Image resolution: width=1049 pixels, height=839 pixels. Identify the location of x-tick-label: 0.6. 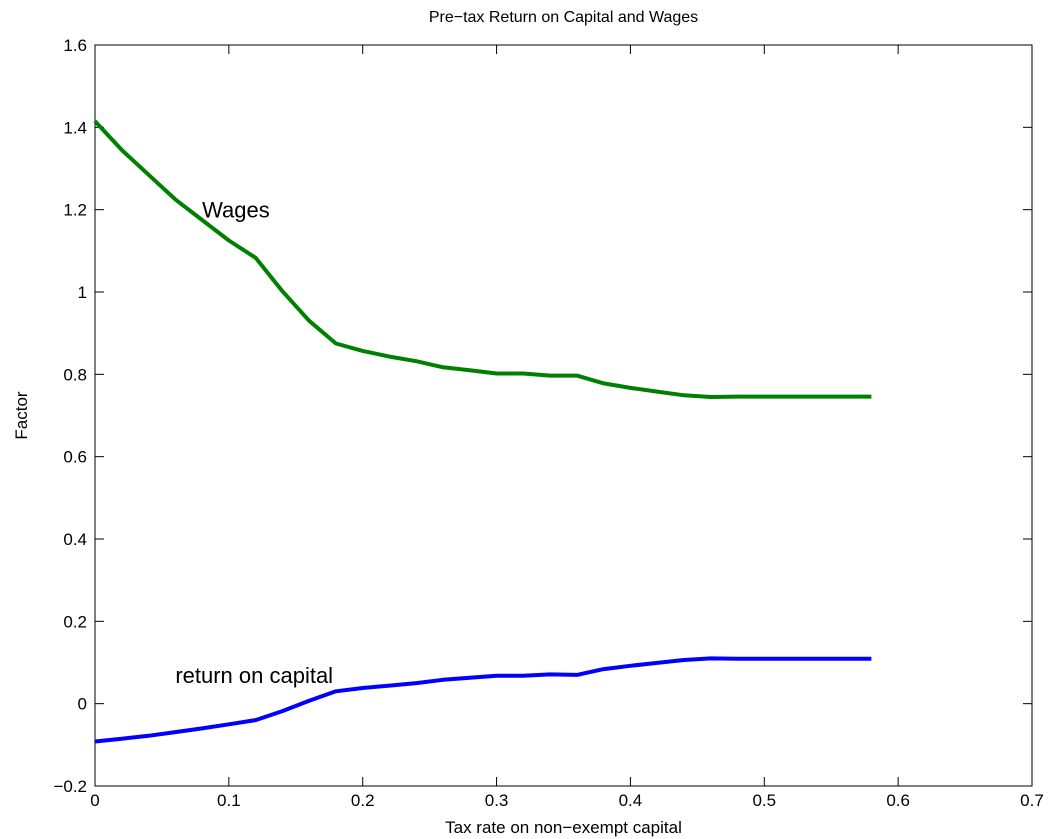
(898, 800).